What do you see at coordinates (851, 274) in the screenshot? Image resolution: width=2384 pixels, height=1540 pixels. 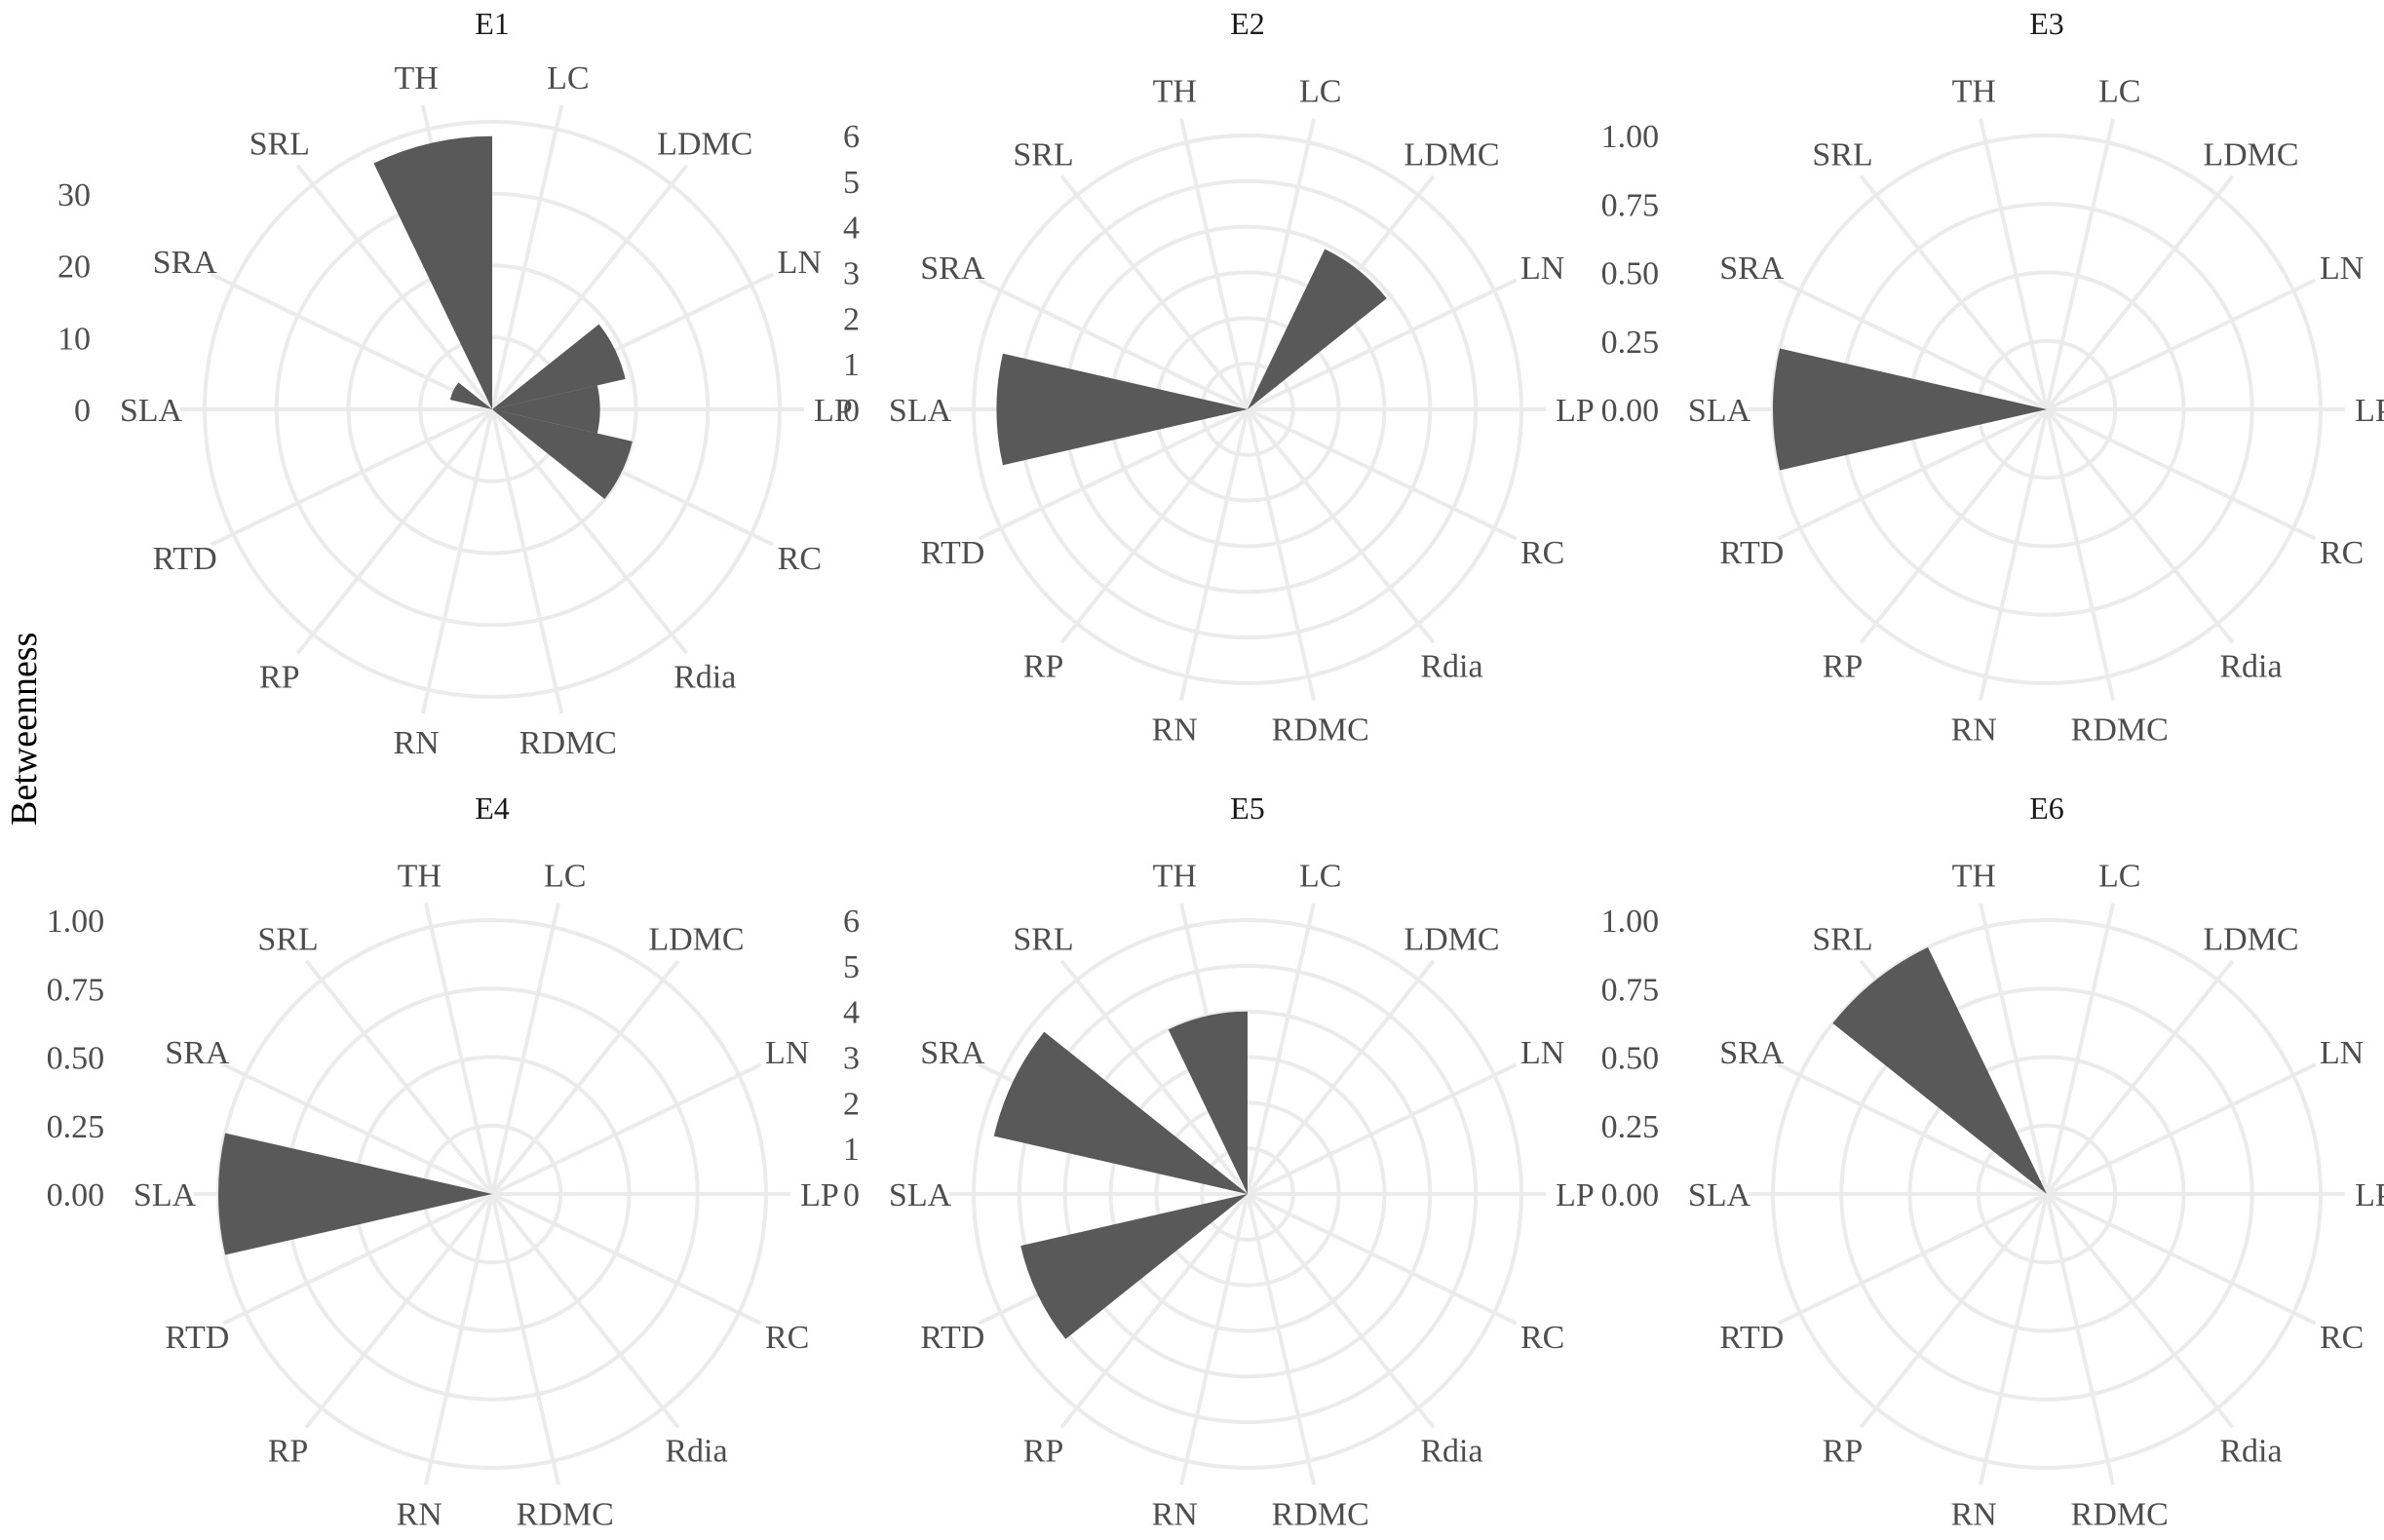 I see `y-tick-label: 3` at bounding box center [851, 274].